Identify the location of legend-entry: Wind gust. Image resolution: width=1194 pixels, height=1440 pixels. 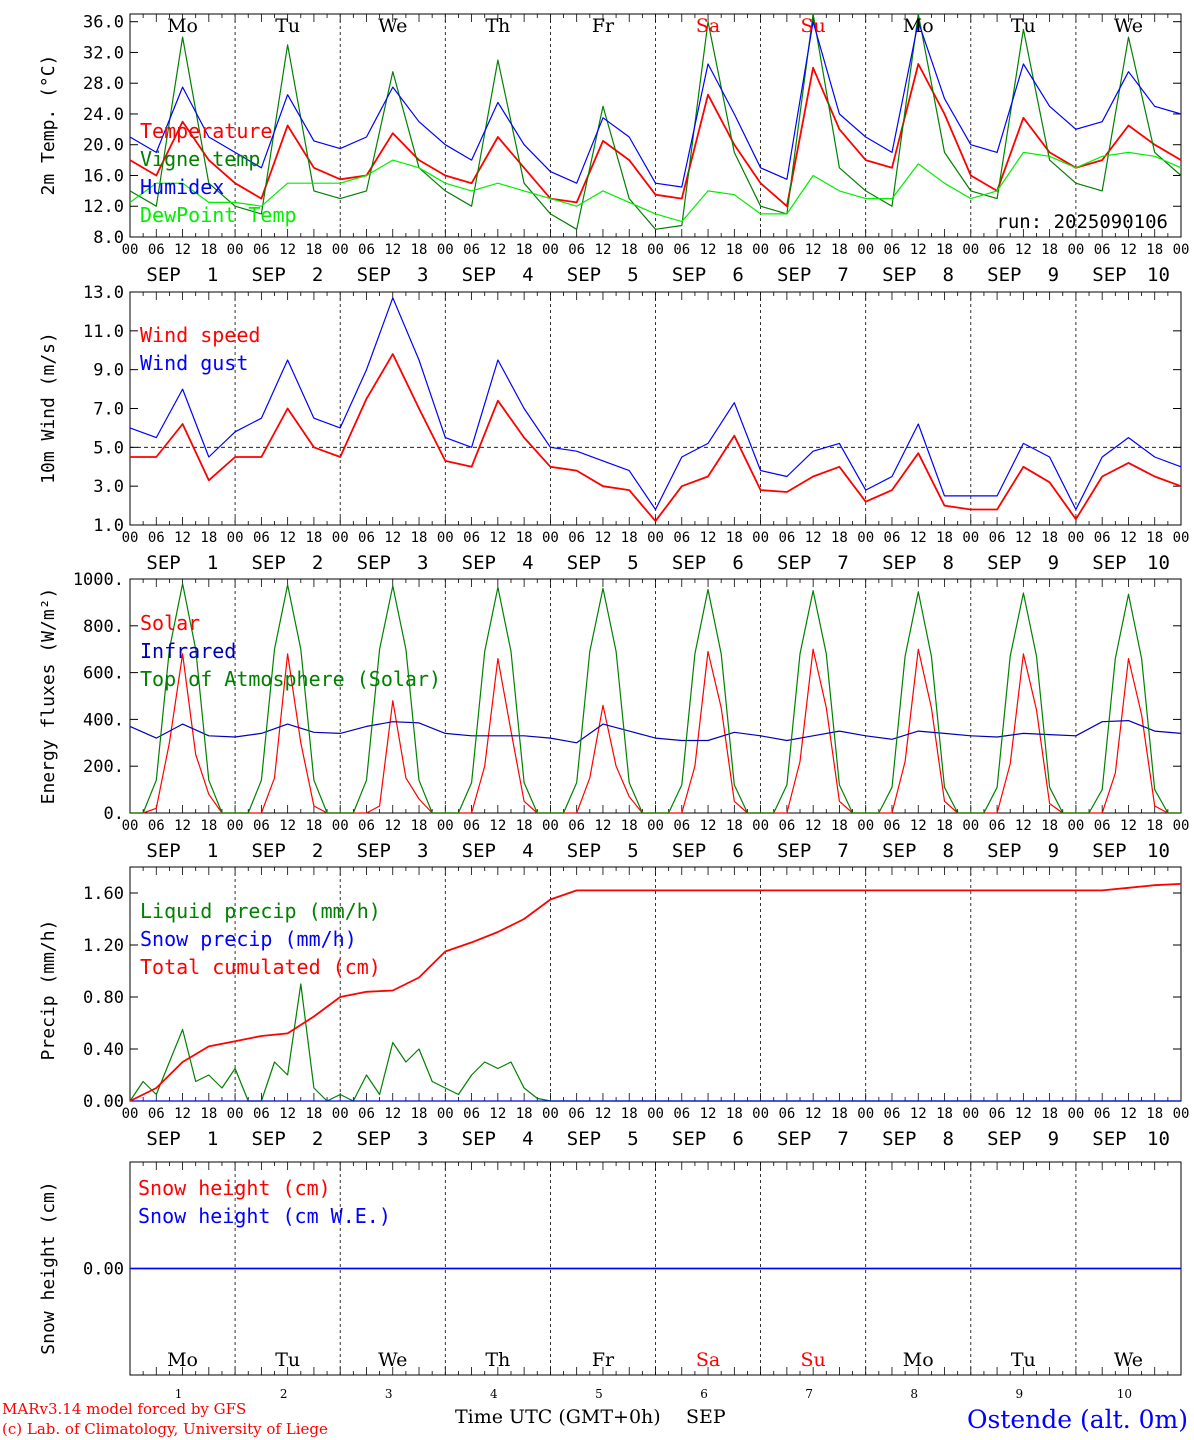
(194, 363).